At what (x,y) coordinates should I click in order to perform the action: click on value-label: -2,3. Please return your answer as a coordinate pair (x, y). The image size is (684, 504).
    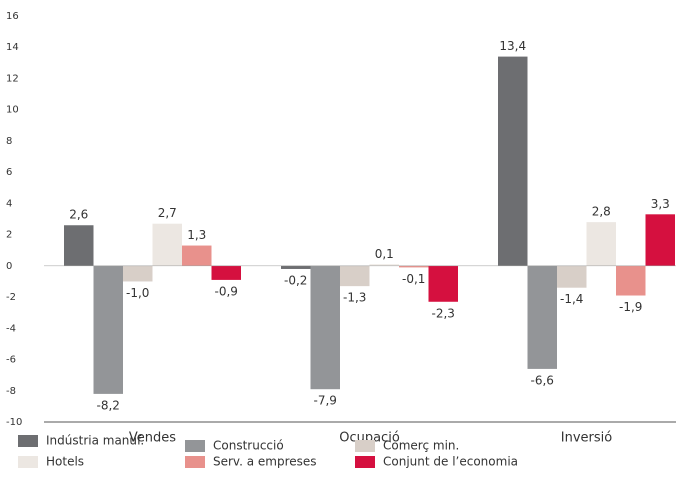
    Looking at the image, I should click on (443, 313).